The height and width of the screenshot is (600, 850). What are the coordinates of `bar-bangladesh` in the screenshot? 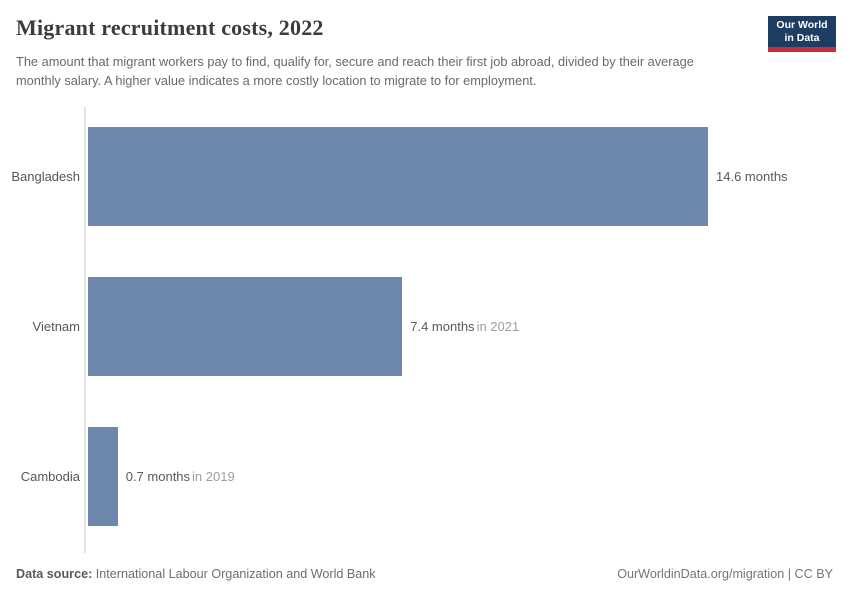 It's located at (398, 176).